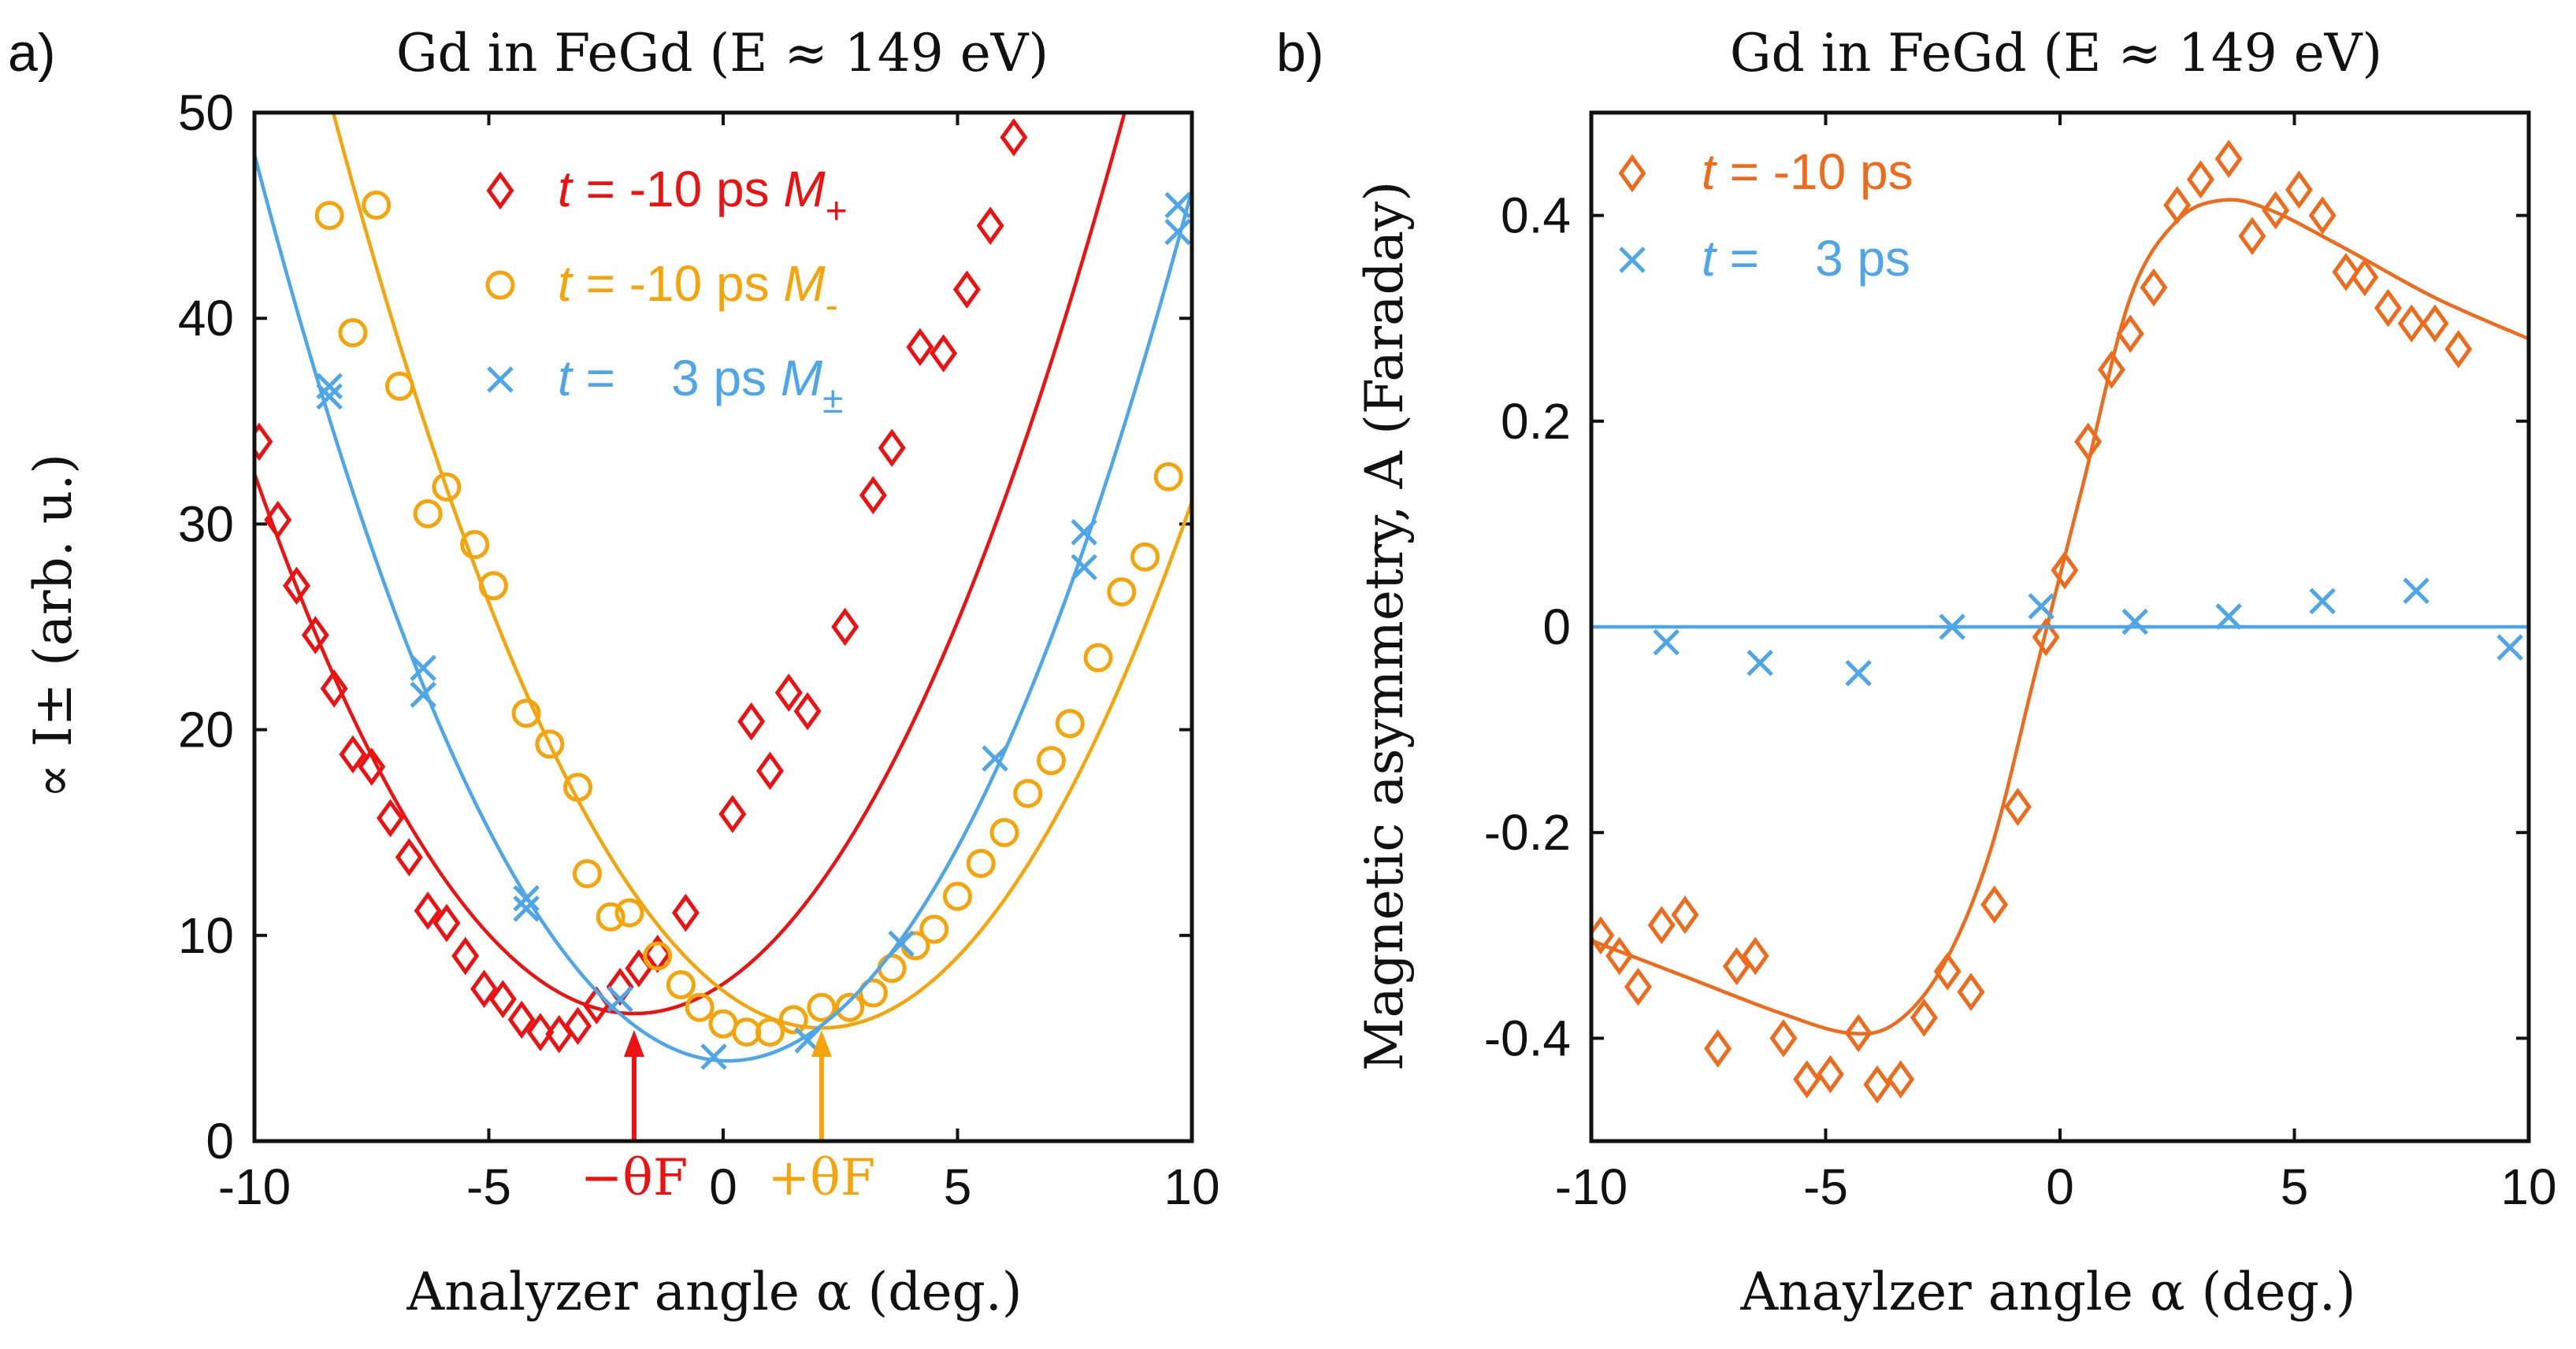  I want to click on panel-b-xtick-label: -10, so click(1591, 1186).